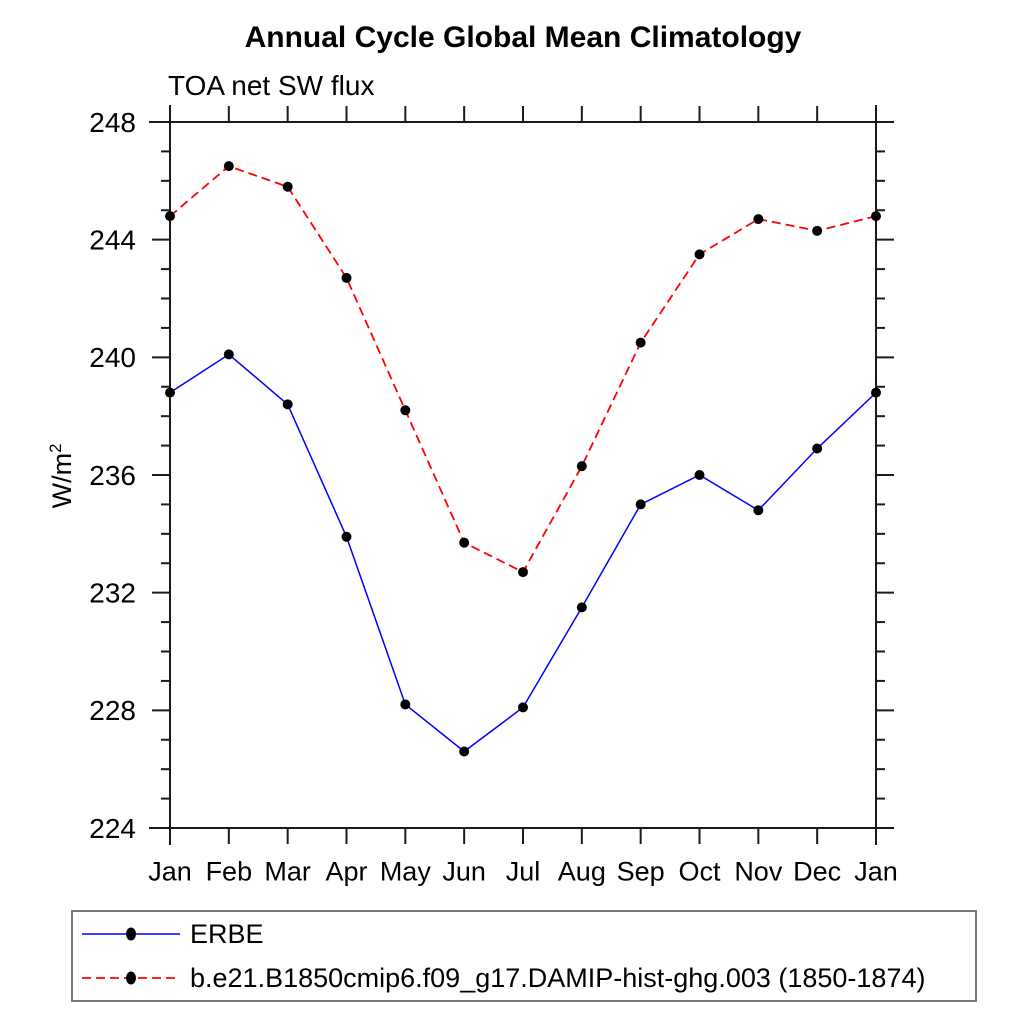 The width and height of the screenshot is (1024, 1024). I want to click on y-tick-label-240: 240, so click(112, 357).